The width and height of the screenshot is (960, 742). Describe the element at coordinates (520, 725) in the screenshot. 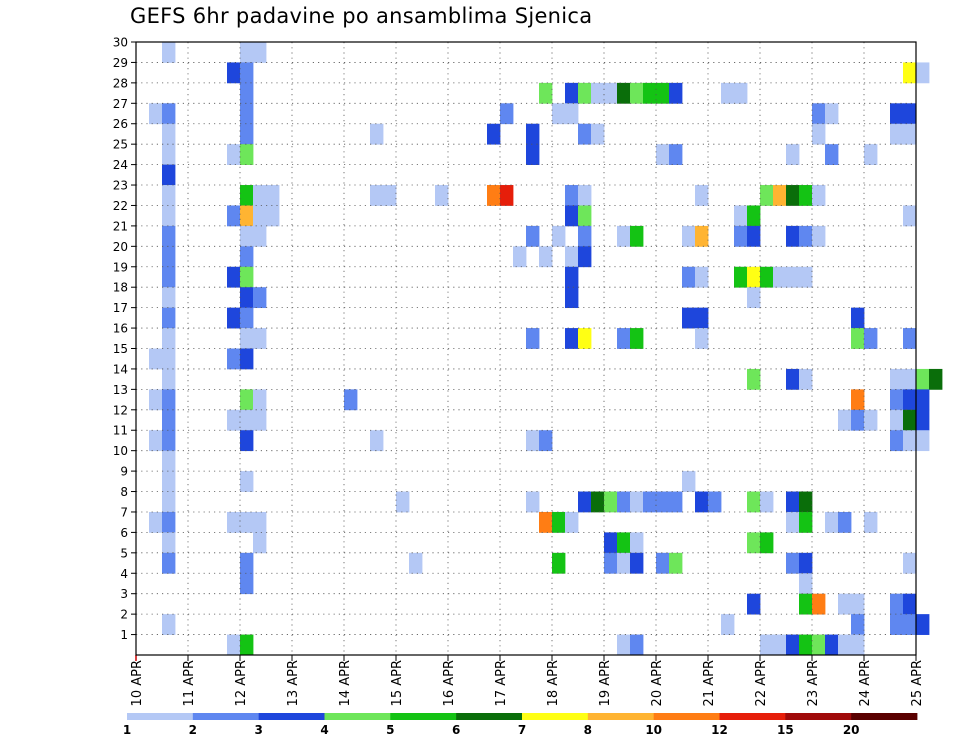

I see `colorbar: 1 2 3 4 5 6 7 8 10 12 15 20` at that location.